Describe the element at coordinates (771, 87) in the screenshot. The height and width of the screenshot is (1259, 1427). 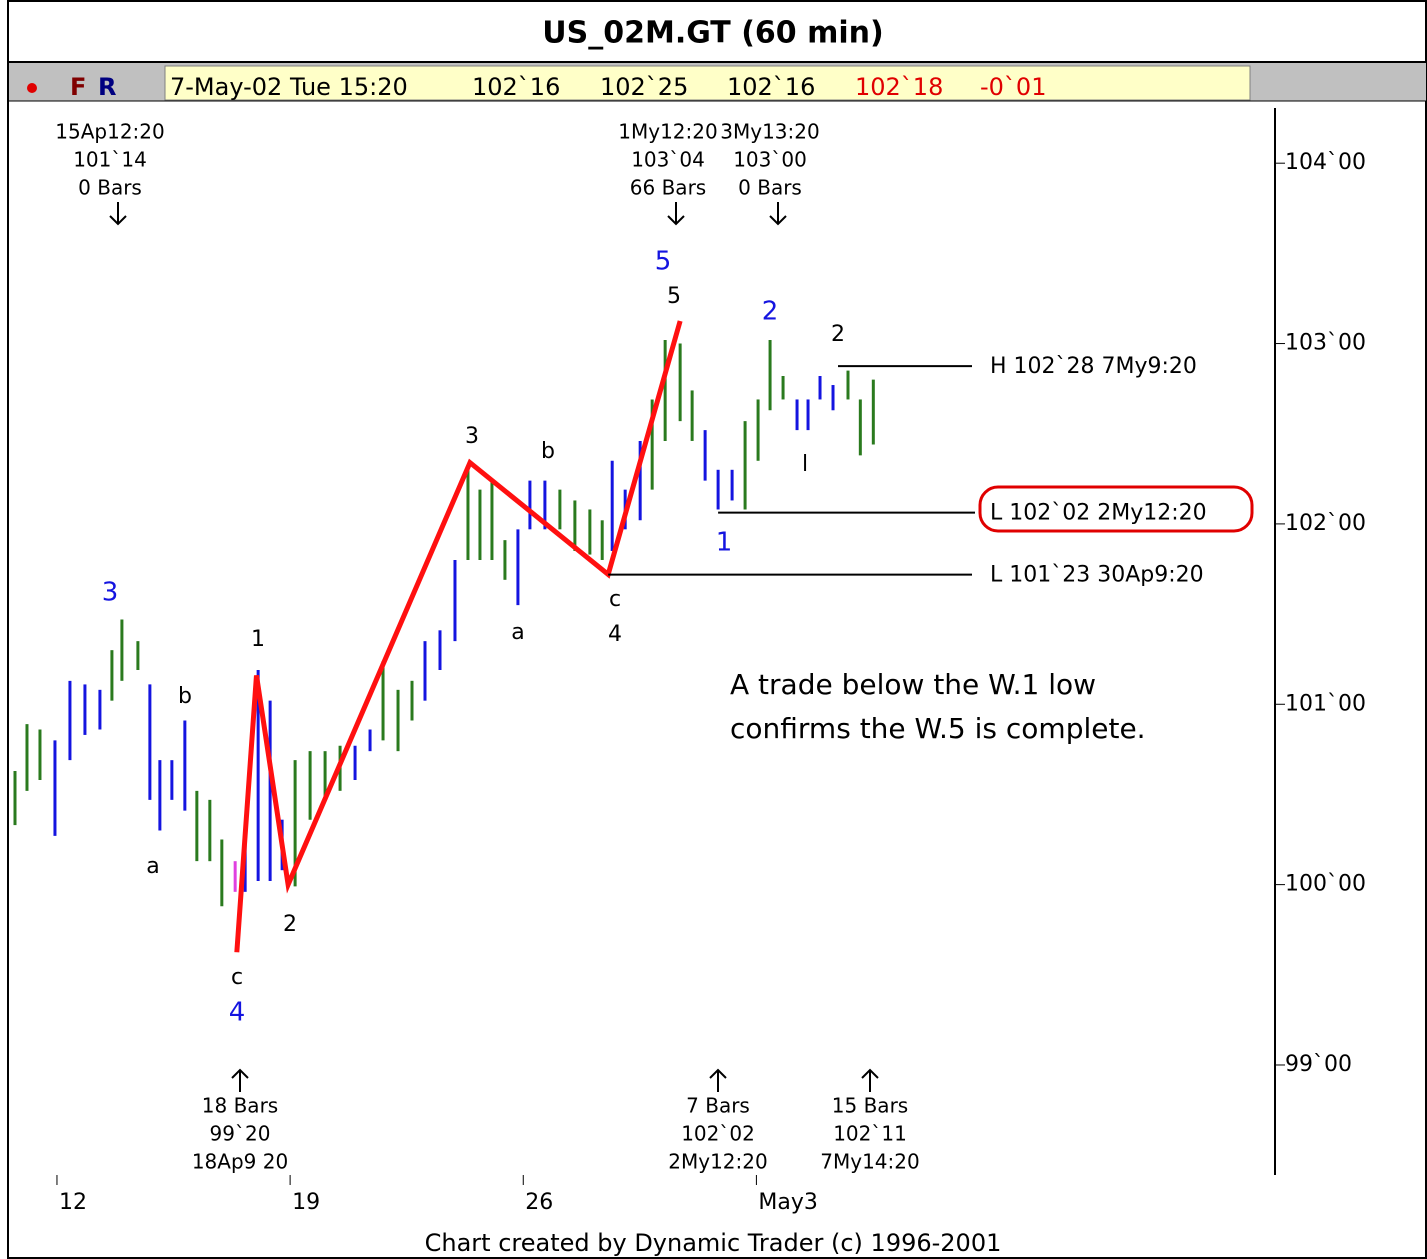
I see `quote-low: 102`16` at that location.